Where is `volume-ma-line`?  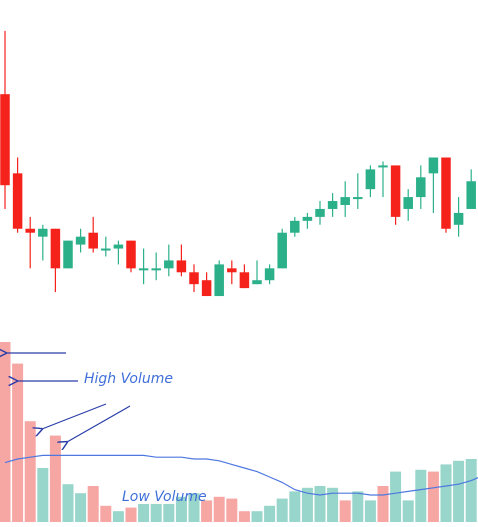 volume-ma-line is located at coordinates (241, 475).